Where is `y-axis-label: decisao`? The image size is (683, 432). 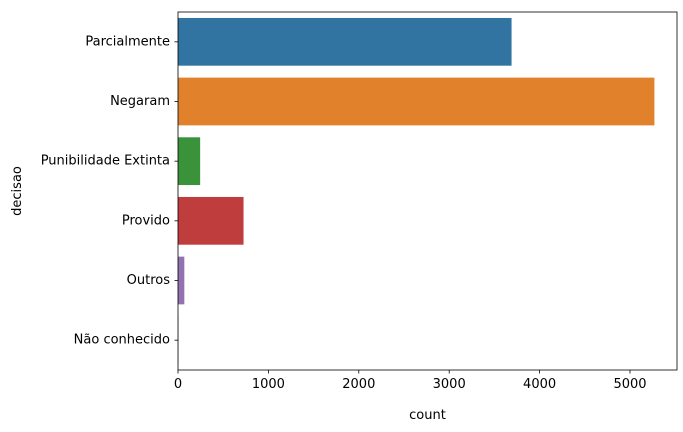
y-axis-label: decisao is located at coordinates (17, 191).